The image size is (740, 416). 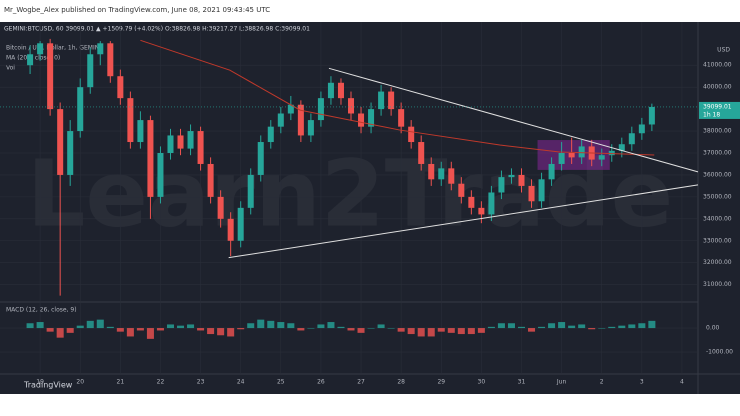 What do you see at coordinates (717, 262) in the screenshot?
I see `y-tick-label: 32000.00` at bounding box center [717, 262].